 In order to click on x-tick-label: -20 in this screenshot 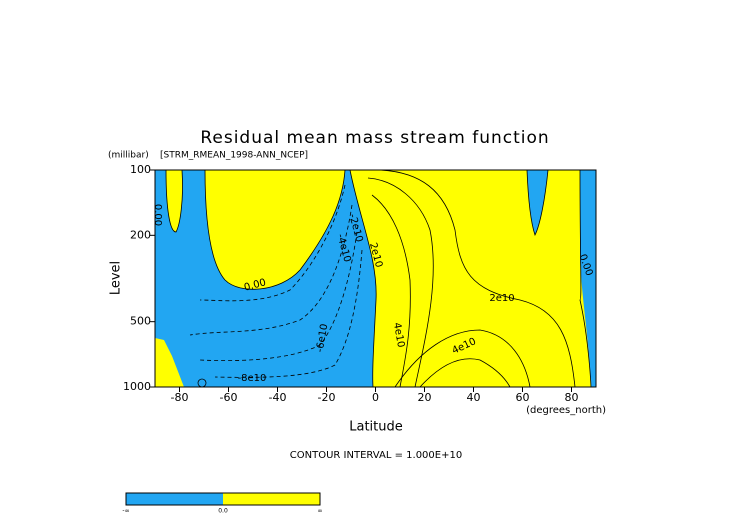, I will do `click(327, 397)`.